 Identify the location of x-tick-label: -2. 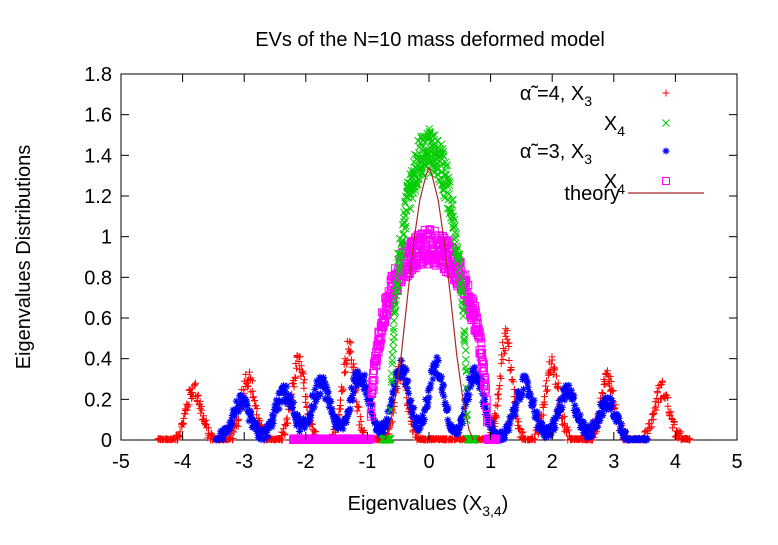
(306, 462).